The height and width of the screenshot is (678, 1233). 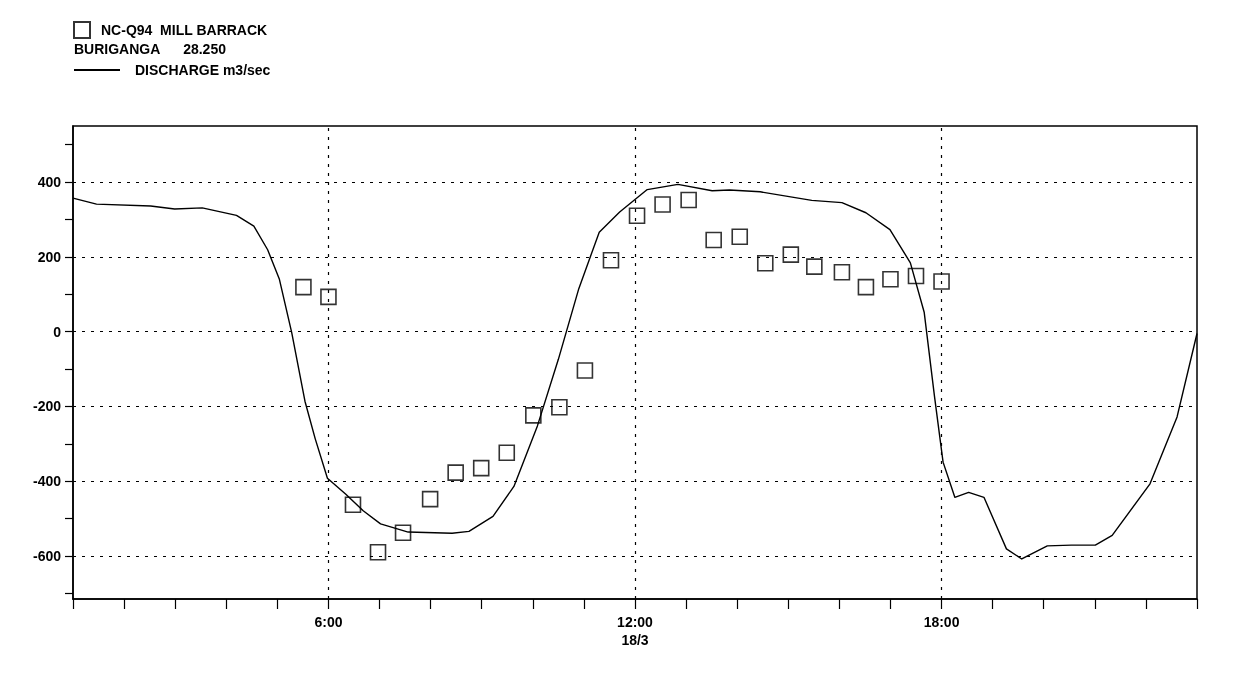 I want to click on y-tick-label: 200, so click(x=49, y=256).